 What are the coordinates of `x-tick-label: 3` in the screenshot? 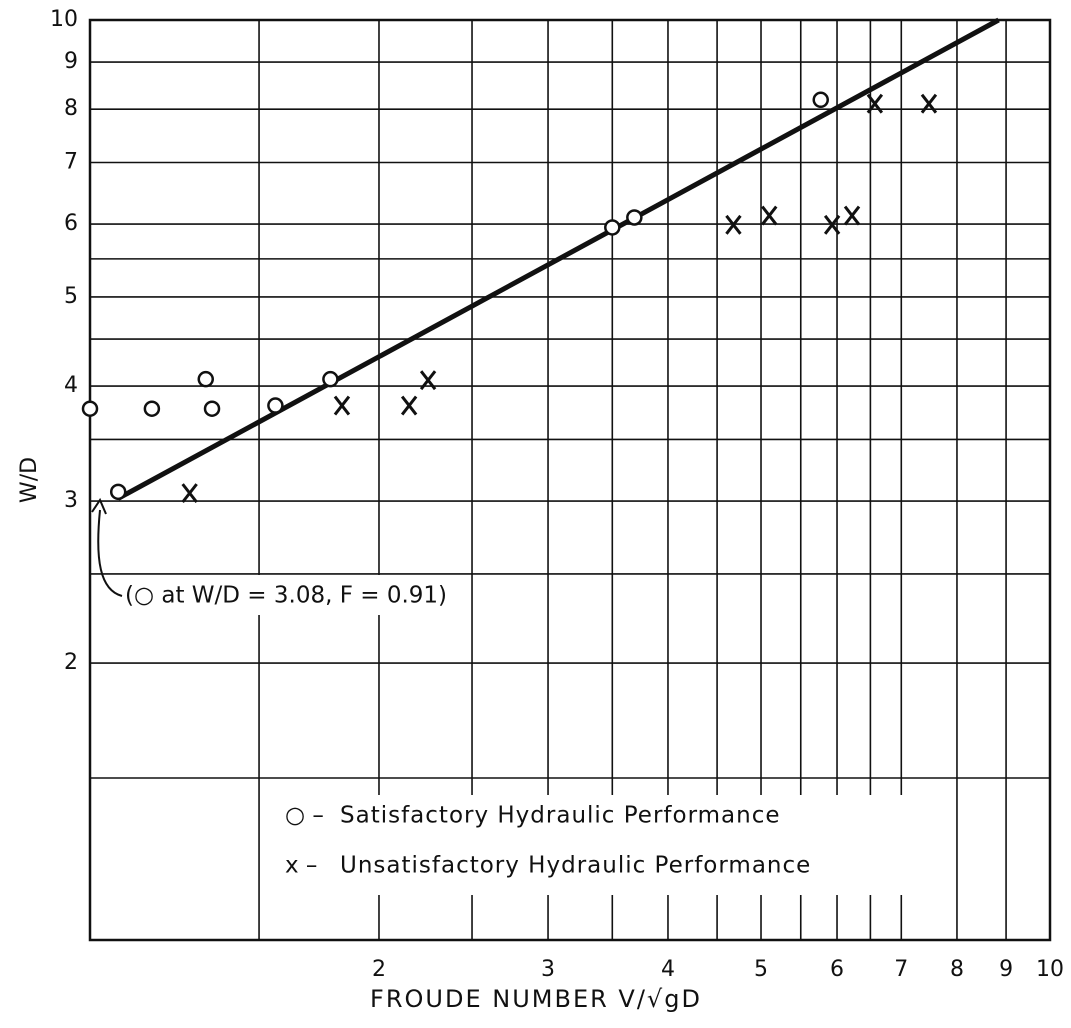 It's located at (548, 969).